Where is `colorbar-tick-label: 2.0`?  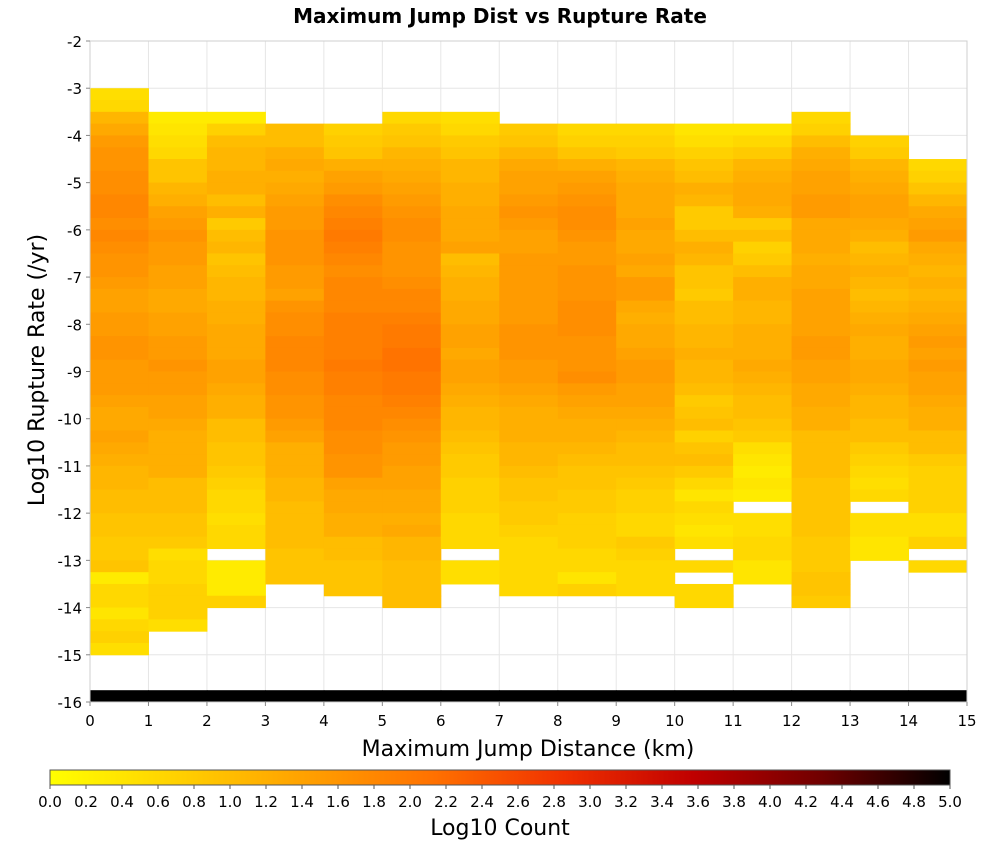 colorbar-tick-label: 2.0 is located at coordinates (410, 802).